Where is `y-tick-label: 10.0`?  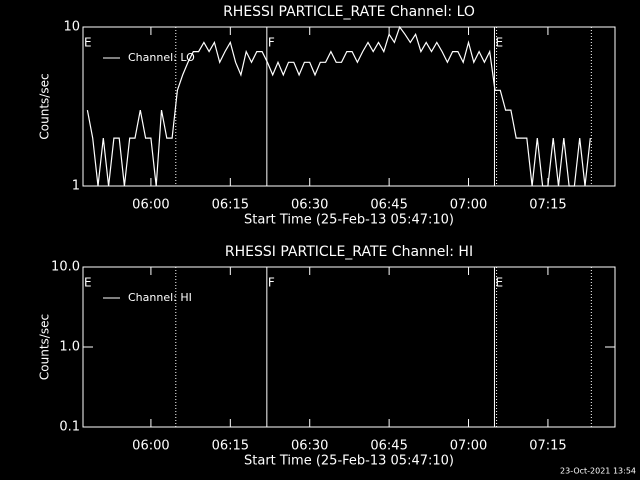
y-tick-label: 10.0 is located at coordinates (65, 267).